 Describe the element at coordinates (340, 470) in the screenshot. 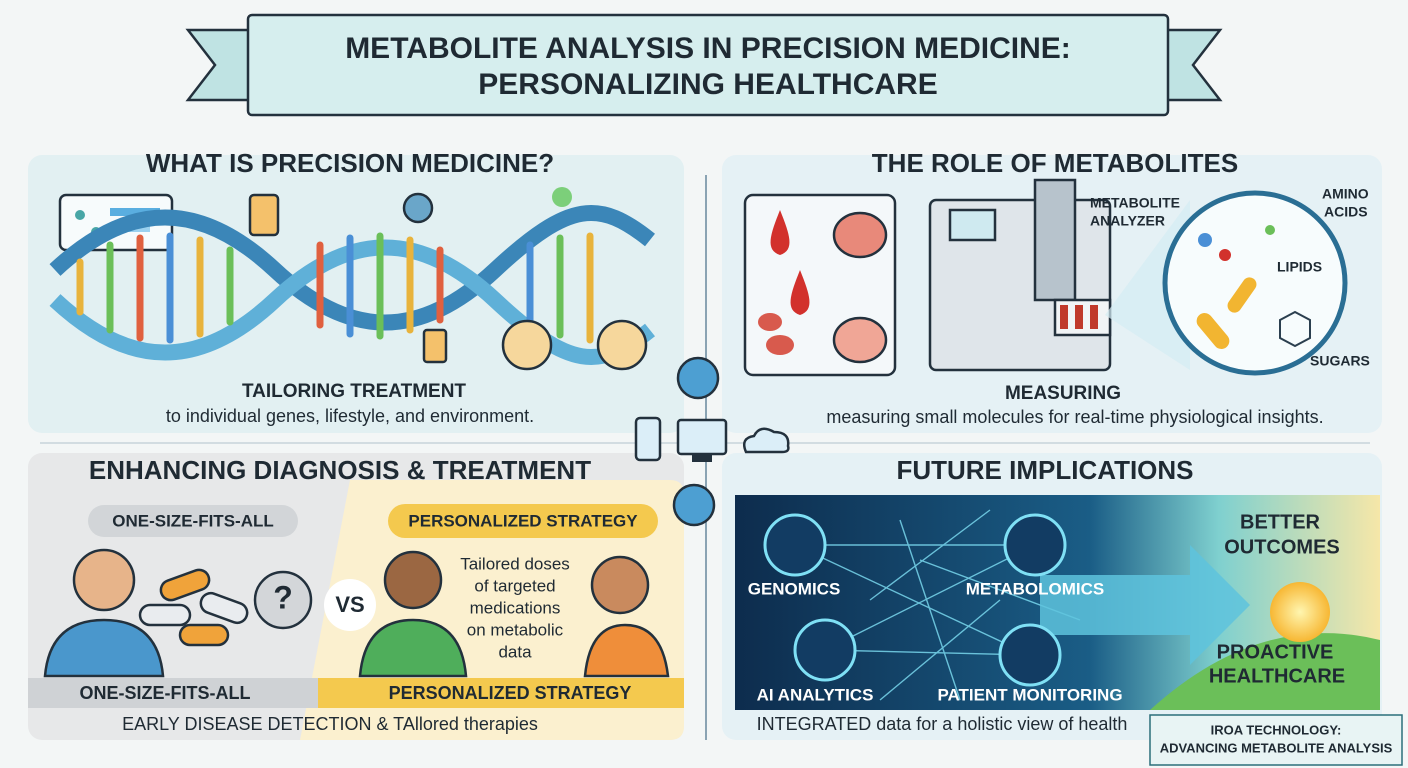

I see `panel-heading: ENHANCING DIAGNOSIS & TREATMENT` at that location.